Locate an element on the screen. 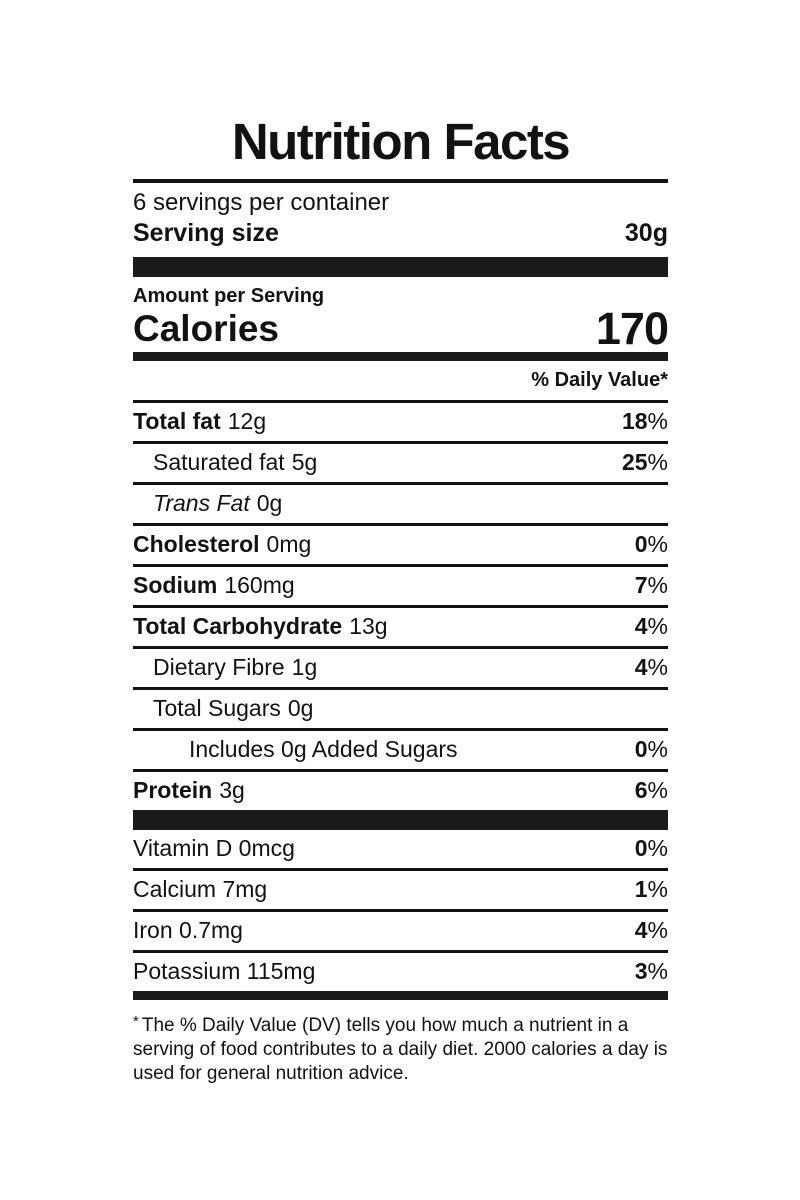 Image resolution: width=800 pixels, height=1200 pixels. nutrient-row-sodium: Sodium 160mg 7% is located at coordinates (400, 587).